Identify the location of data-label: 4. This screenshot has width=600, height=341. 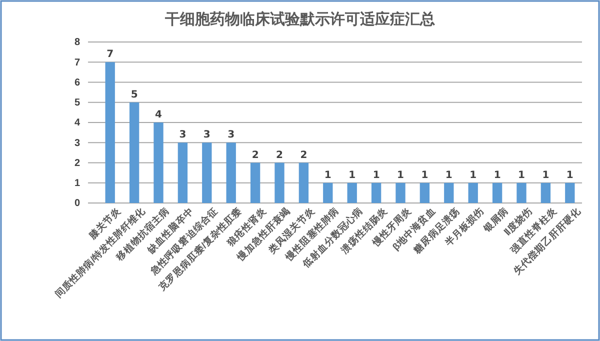
(158, 115).